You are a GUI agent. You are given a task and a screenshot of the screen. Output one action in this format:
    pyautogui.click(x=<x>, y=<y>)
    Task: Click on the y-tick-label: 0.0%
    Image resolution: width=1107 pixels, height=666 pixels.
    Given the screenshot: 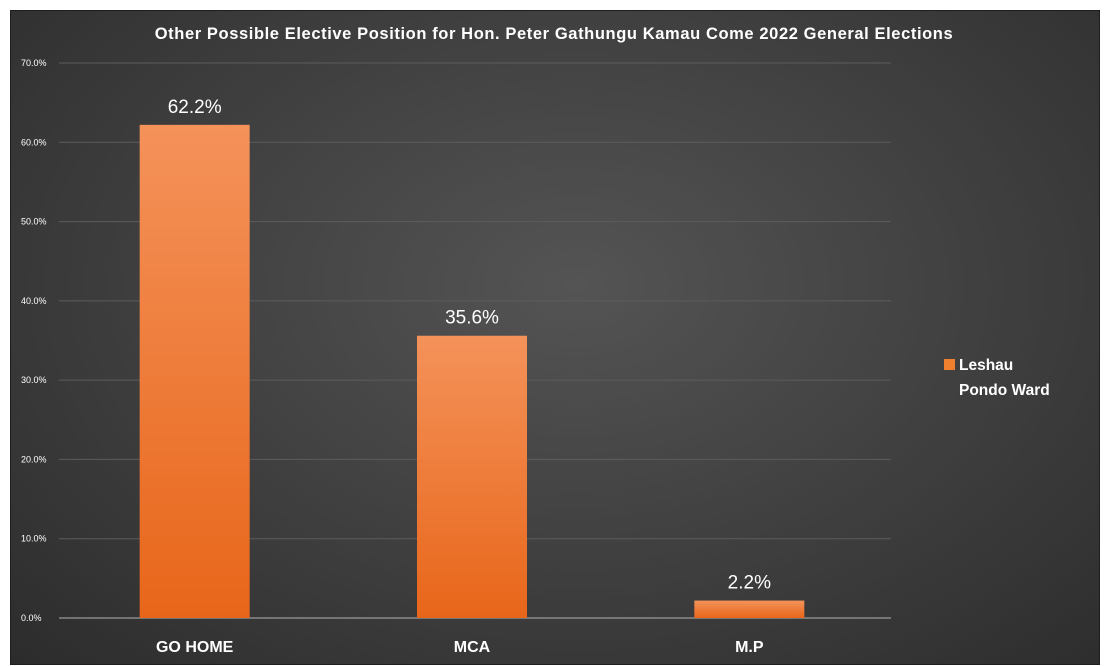 What is the action you would take?
    pyautogui.click(x=31, y=618)
    